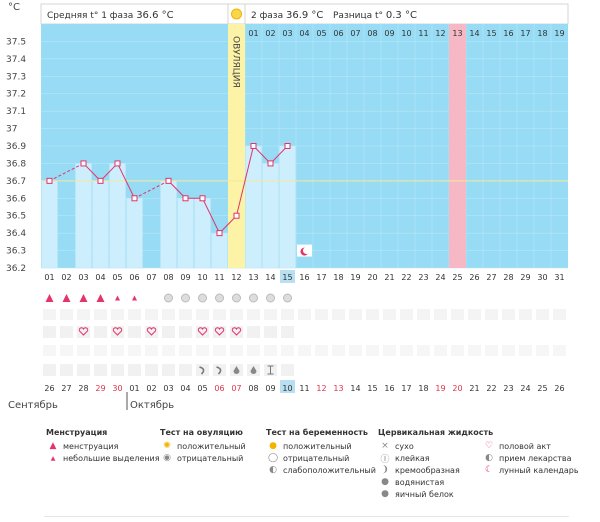 The image size is (600, 522). What do you see at coordinates (457, 388) in the screenshot?
I see `calendar-date-label: 20` at bounding box center [457, 388].